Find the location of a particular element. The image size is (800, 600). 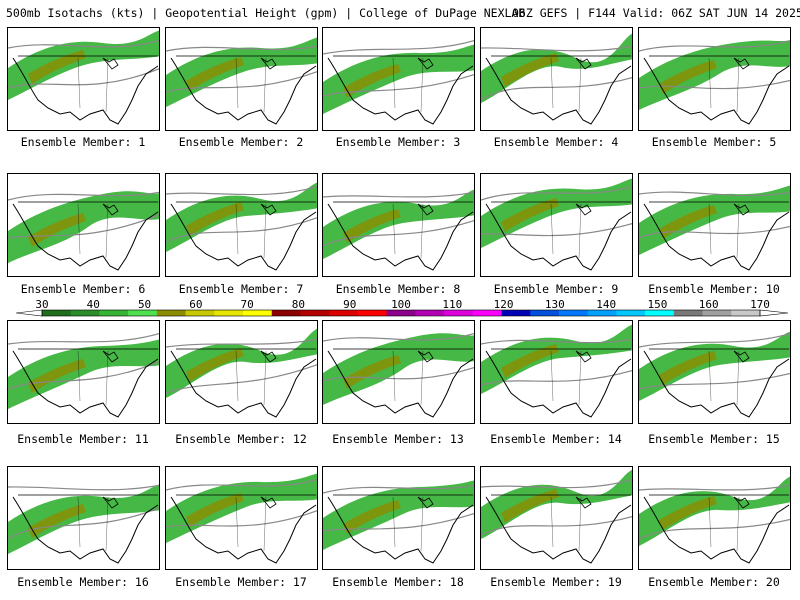

colorbar-tick-label: 70 is located at coordinates (247, 304).